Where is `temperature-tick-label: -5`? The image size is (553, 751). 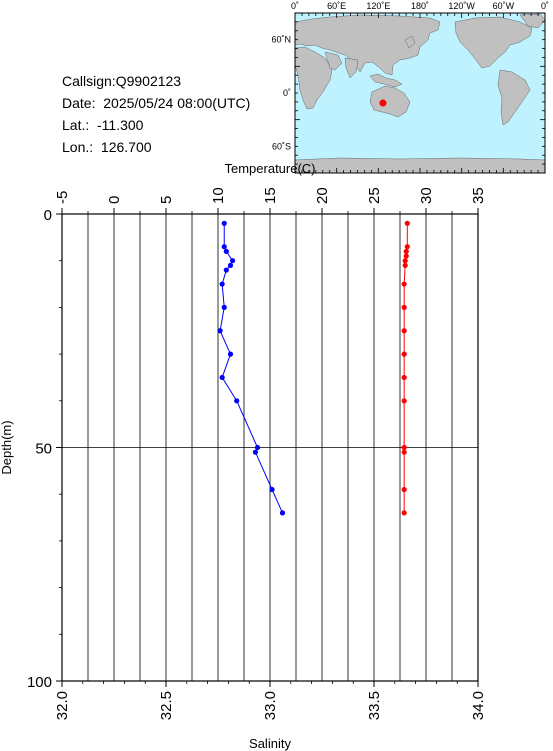 temperature-tick-label: -5 is located at coordinates (62, 197).